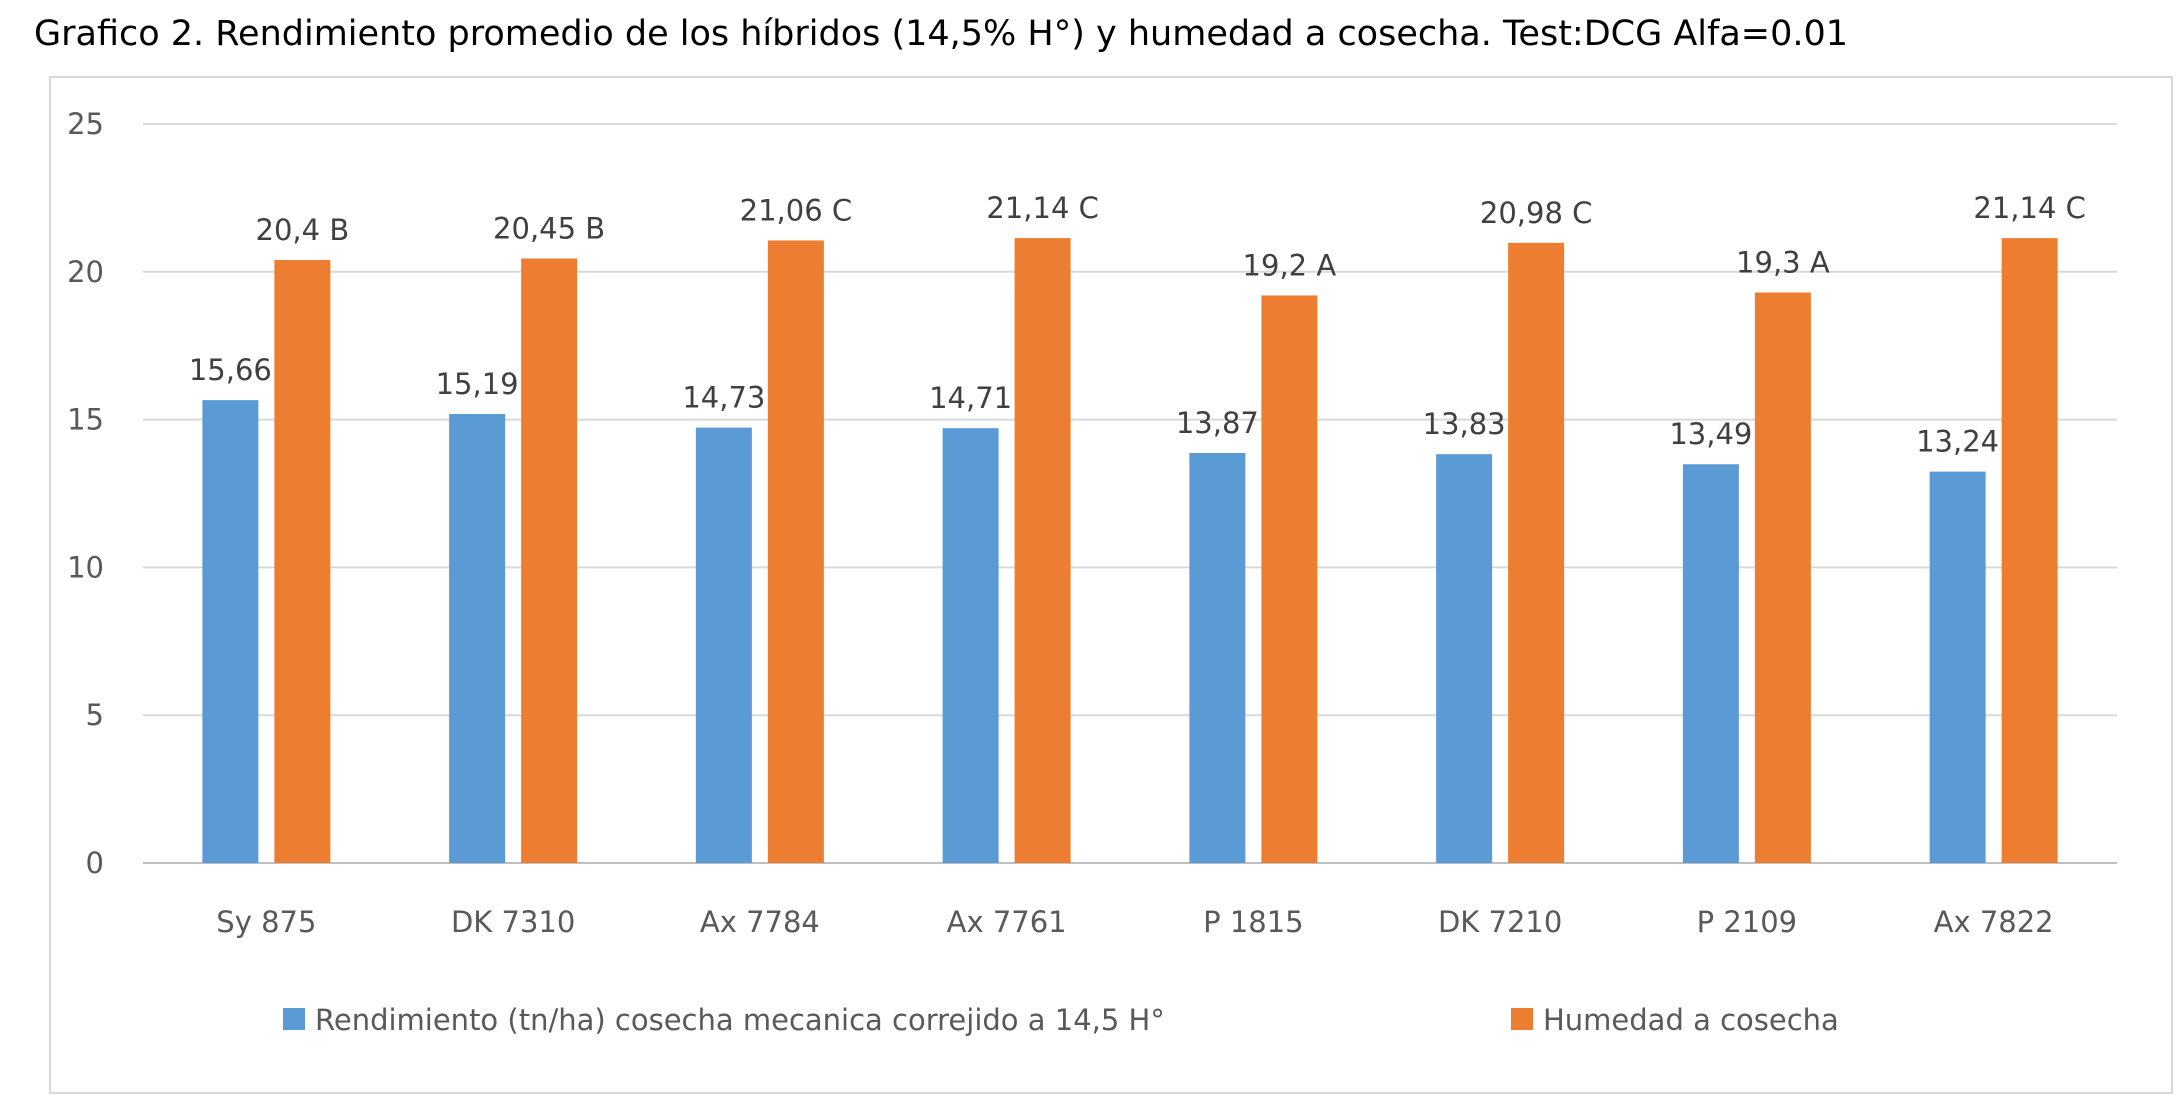  What do you see at coordinates (230, 370) in the screenshot?
I see `data-label-rendimiento: 15,66` at bounding box center [230, 370].